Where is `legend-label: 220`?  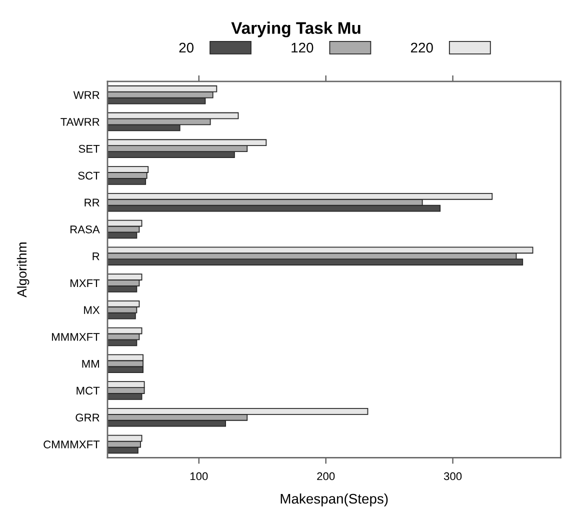 legend-label: 220 is located at coordinates (421, 47).